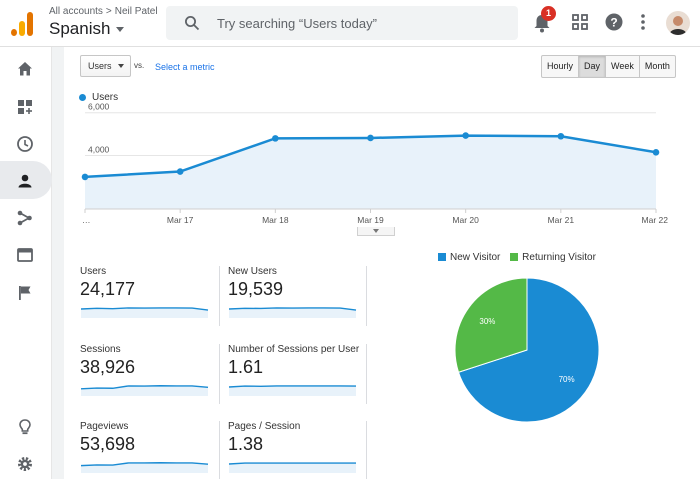 The image size is (700, 479). I want to click on pie-legend: New Visitor Returning Visitor, so click(520, 257).